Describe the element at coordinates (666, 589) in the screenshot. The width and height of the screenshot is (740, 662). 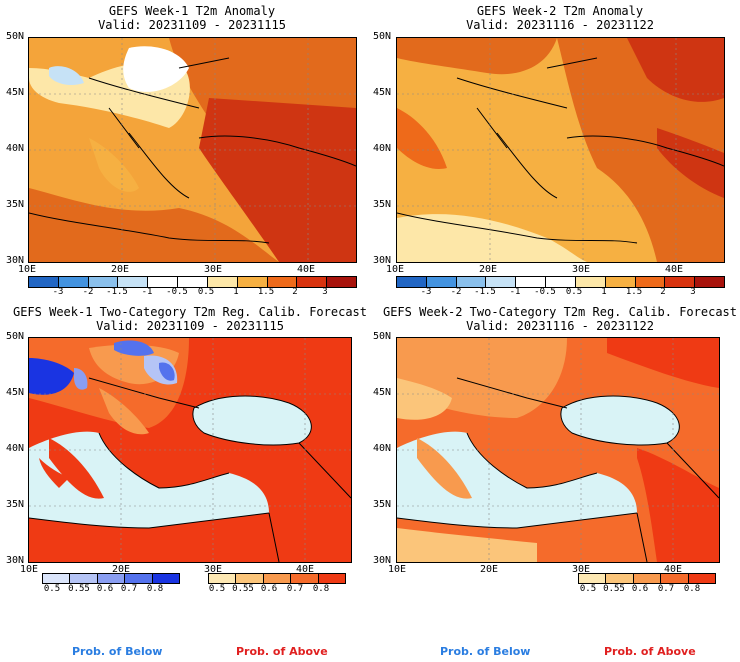
I see `panel4-above-cb-label-3: 0.7` at that location.